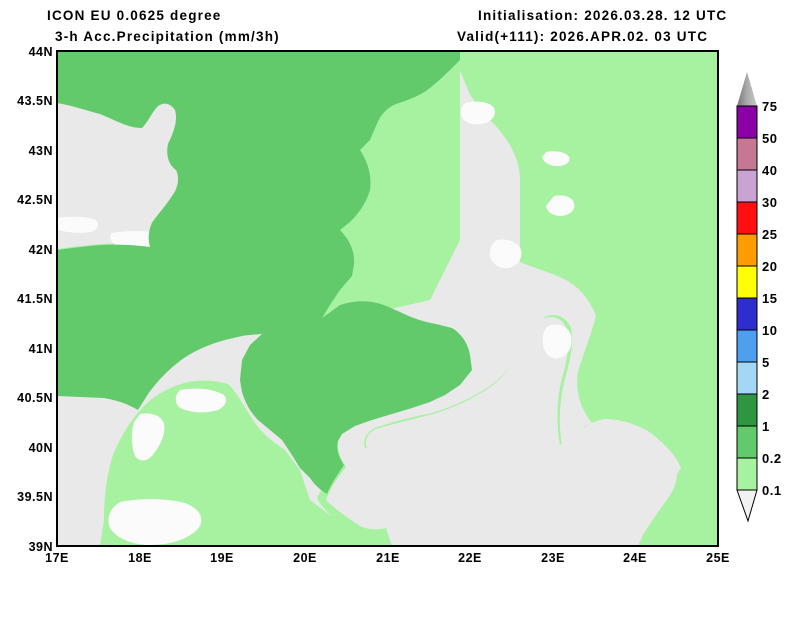 The height and width of the screenshot is (618, 800). Describe the element at coordinates (769, 234) in the screenshot. I see `svg-text: 25` at that location.